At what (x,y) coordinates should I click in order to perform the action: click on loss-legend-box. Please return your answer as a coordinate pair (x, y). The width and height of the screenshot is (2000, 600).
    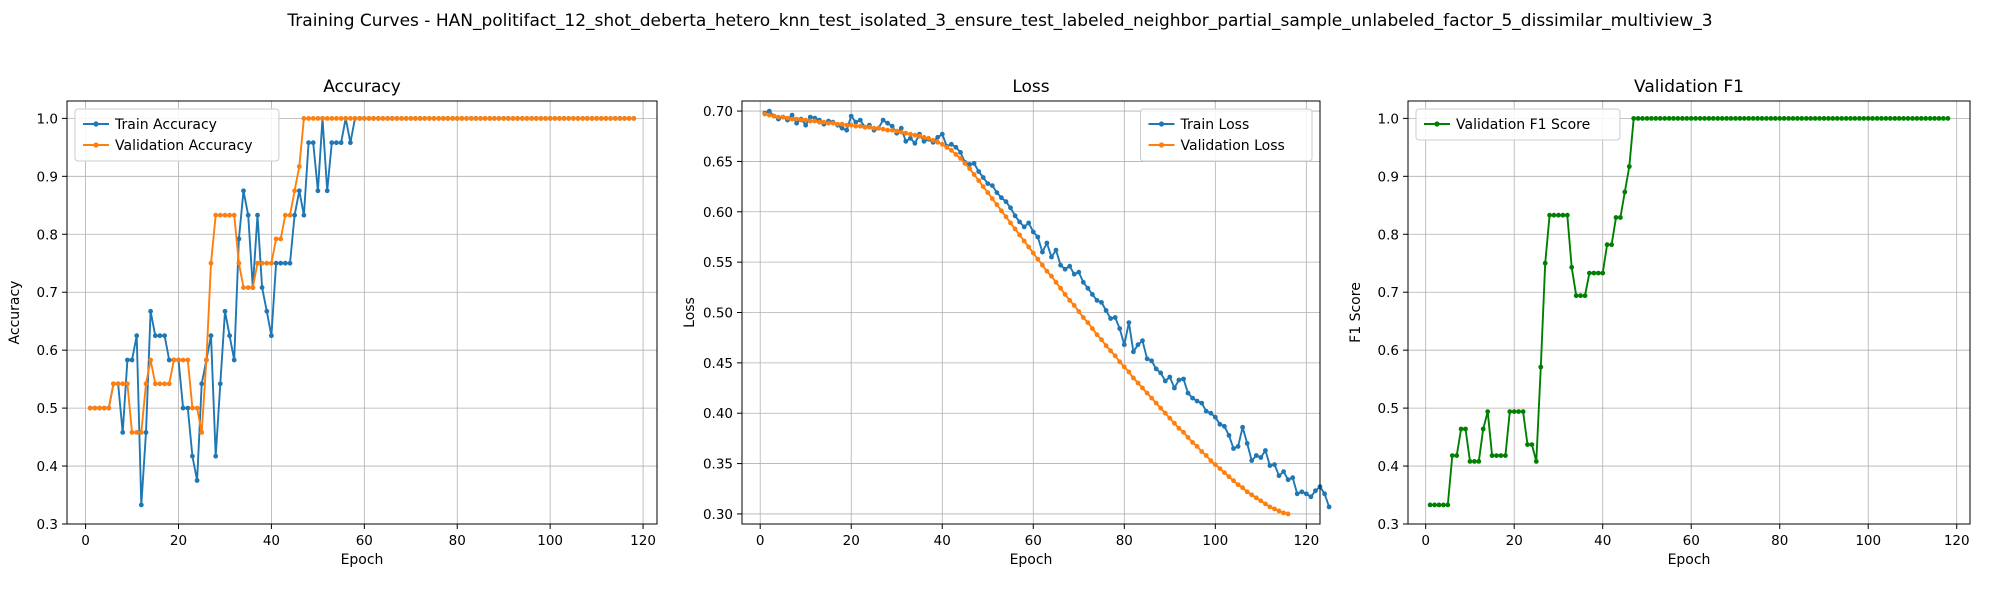
    Looking at the image, I should click on (1226, 135).